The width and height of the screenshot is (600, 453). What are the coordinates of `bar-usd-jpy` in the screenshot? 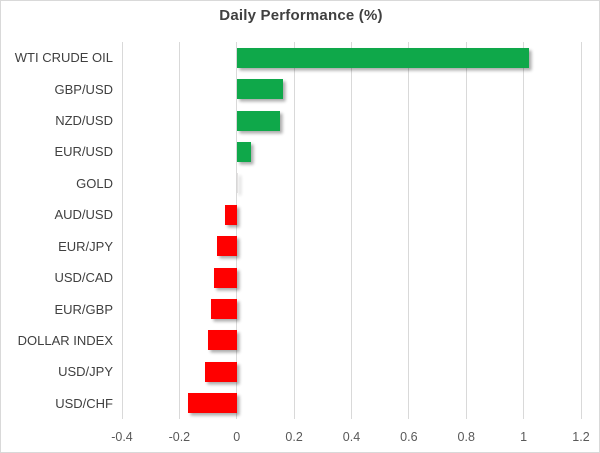 It's located at (221, 371).